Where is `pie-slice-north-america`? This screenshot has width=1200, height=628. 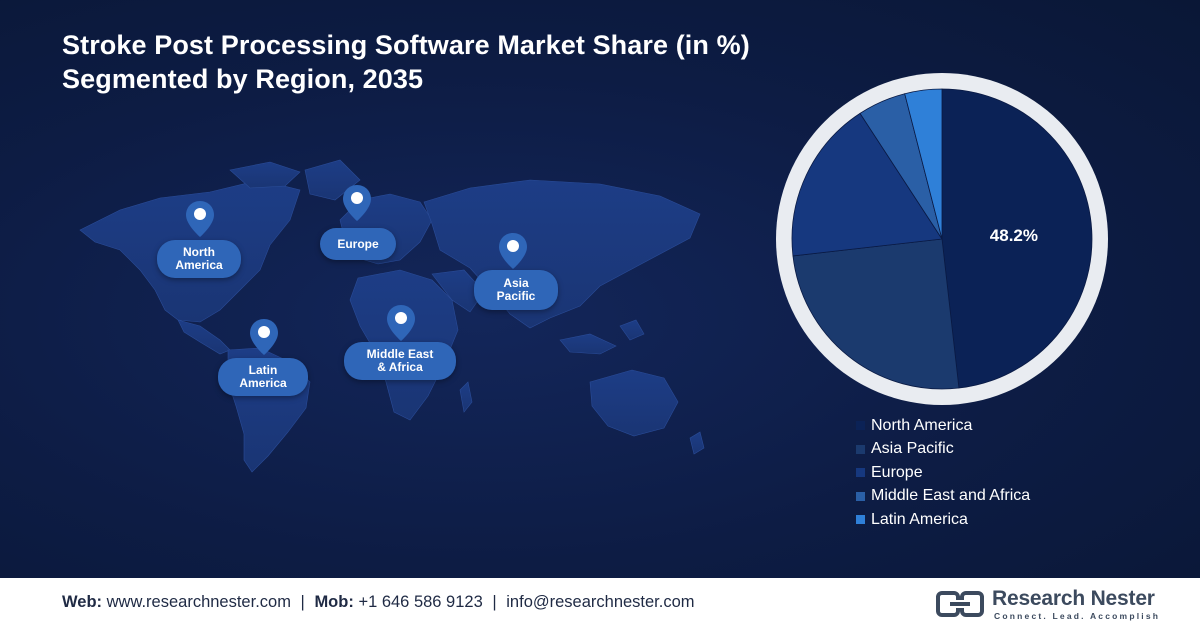
pie-slice-north-america is located at coordinates (1017, 238).